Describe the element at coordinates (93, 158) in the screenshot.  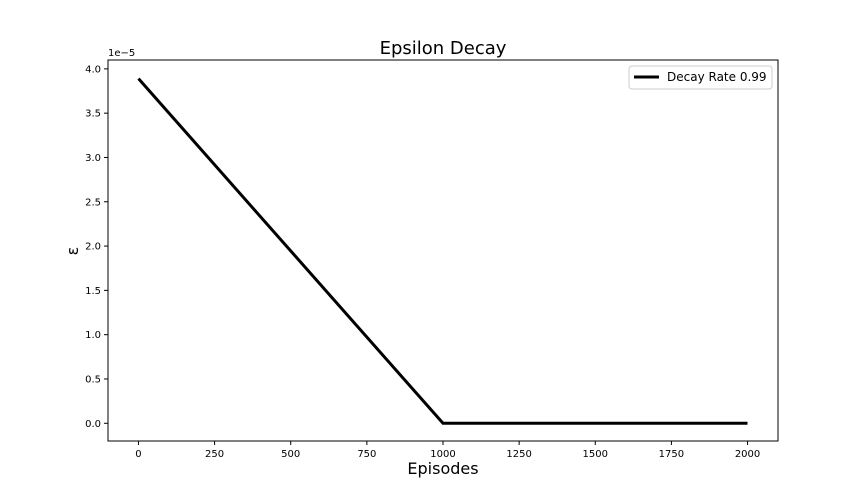
I see `y-tick-label: 3.0` at that location.